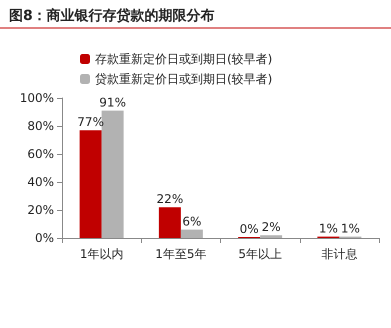 This screenshot has width=391, height=328. I want to click on data-label: 2%, so click(271, 227).